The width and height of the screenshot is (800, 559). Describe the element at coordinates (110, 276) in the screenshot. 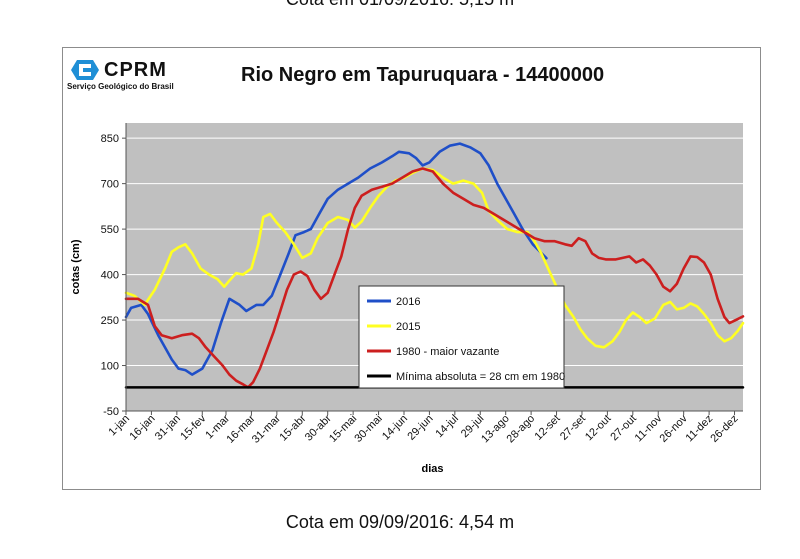

I see `y-tick-label: 400` at that location.